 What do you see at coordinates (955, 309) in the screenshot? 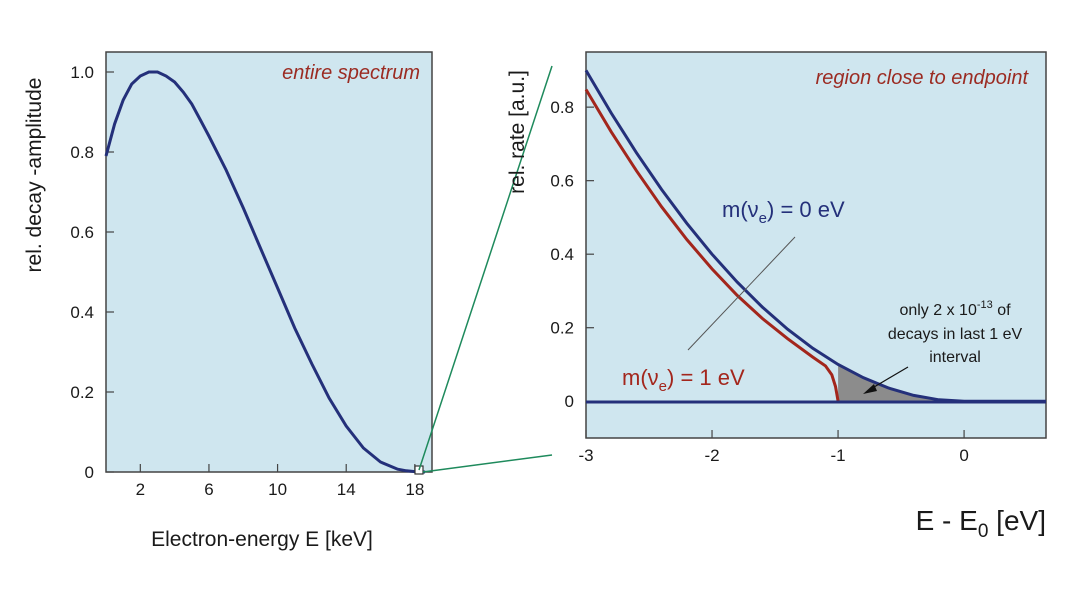
I see `annotation-line-1: only 2 x 10-13 of` at bounding box center [955, 309].